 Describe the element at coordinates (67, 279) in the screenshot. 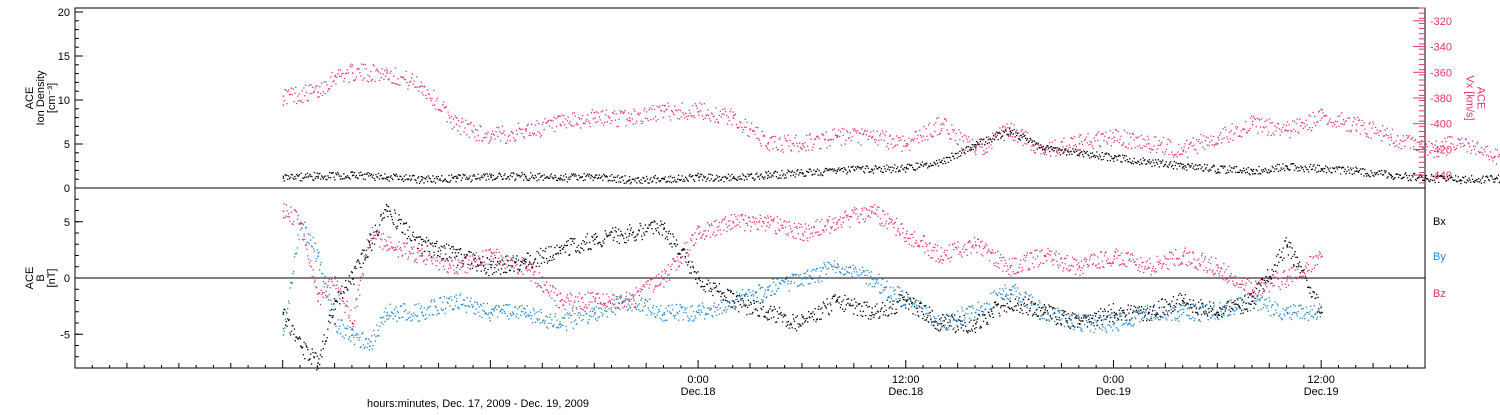

I see `bottom-left-tick-label: 0` at that location.